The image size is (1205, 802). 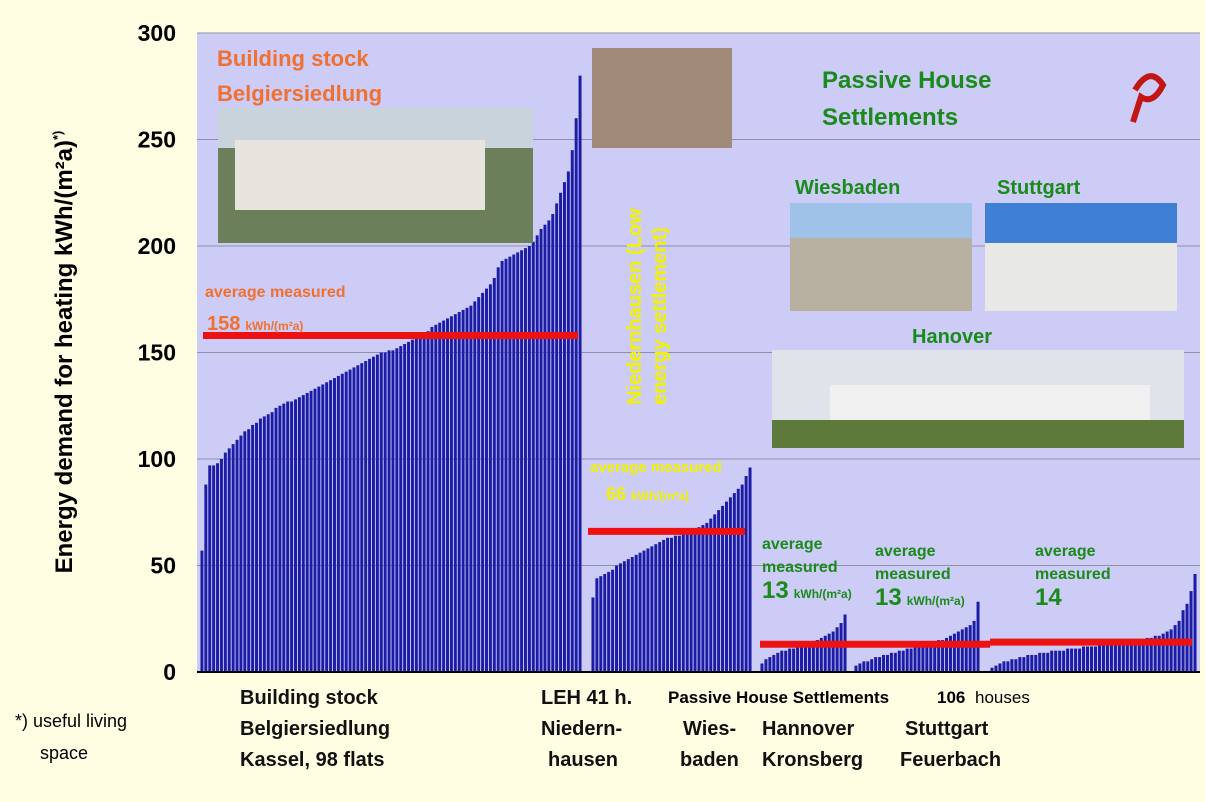 I want to click on x-label: baden, so click(x=709, y=760).